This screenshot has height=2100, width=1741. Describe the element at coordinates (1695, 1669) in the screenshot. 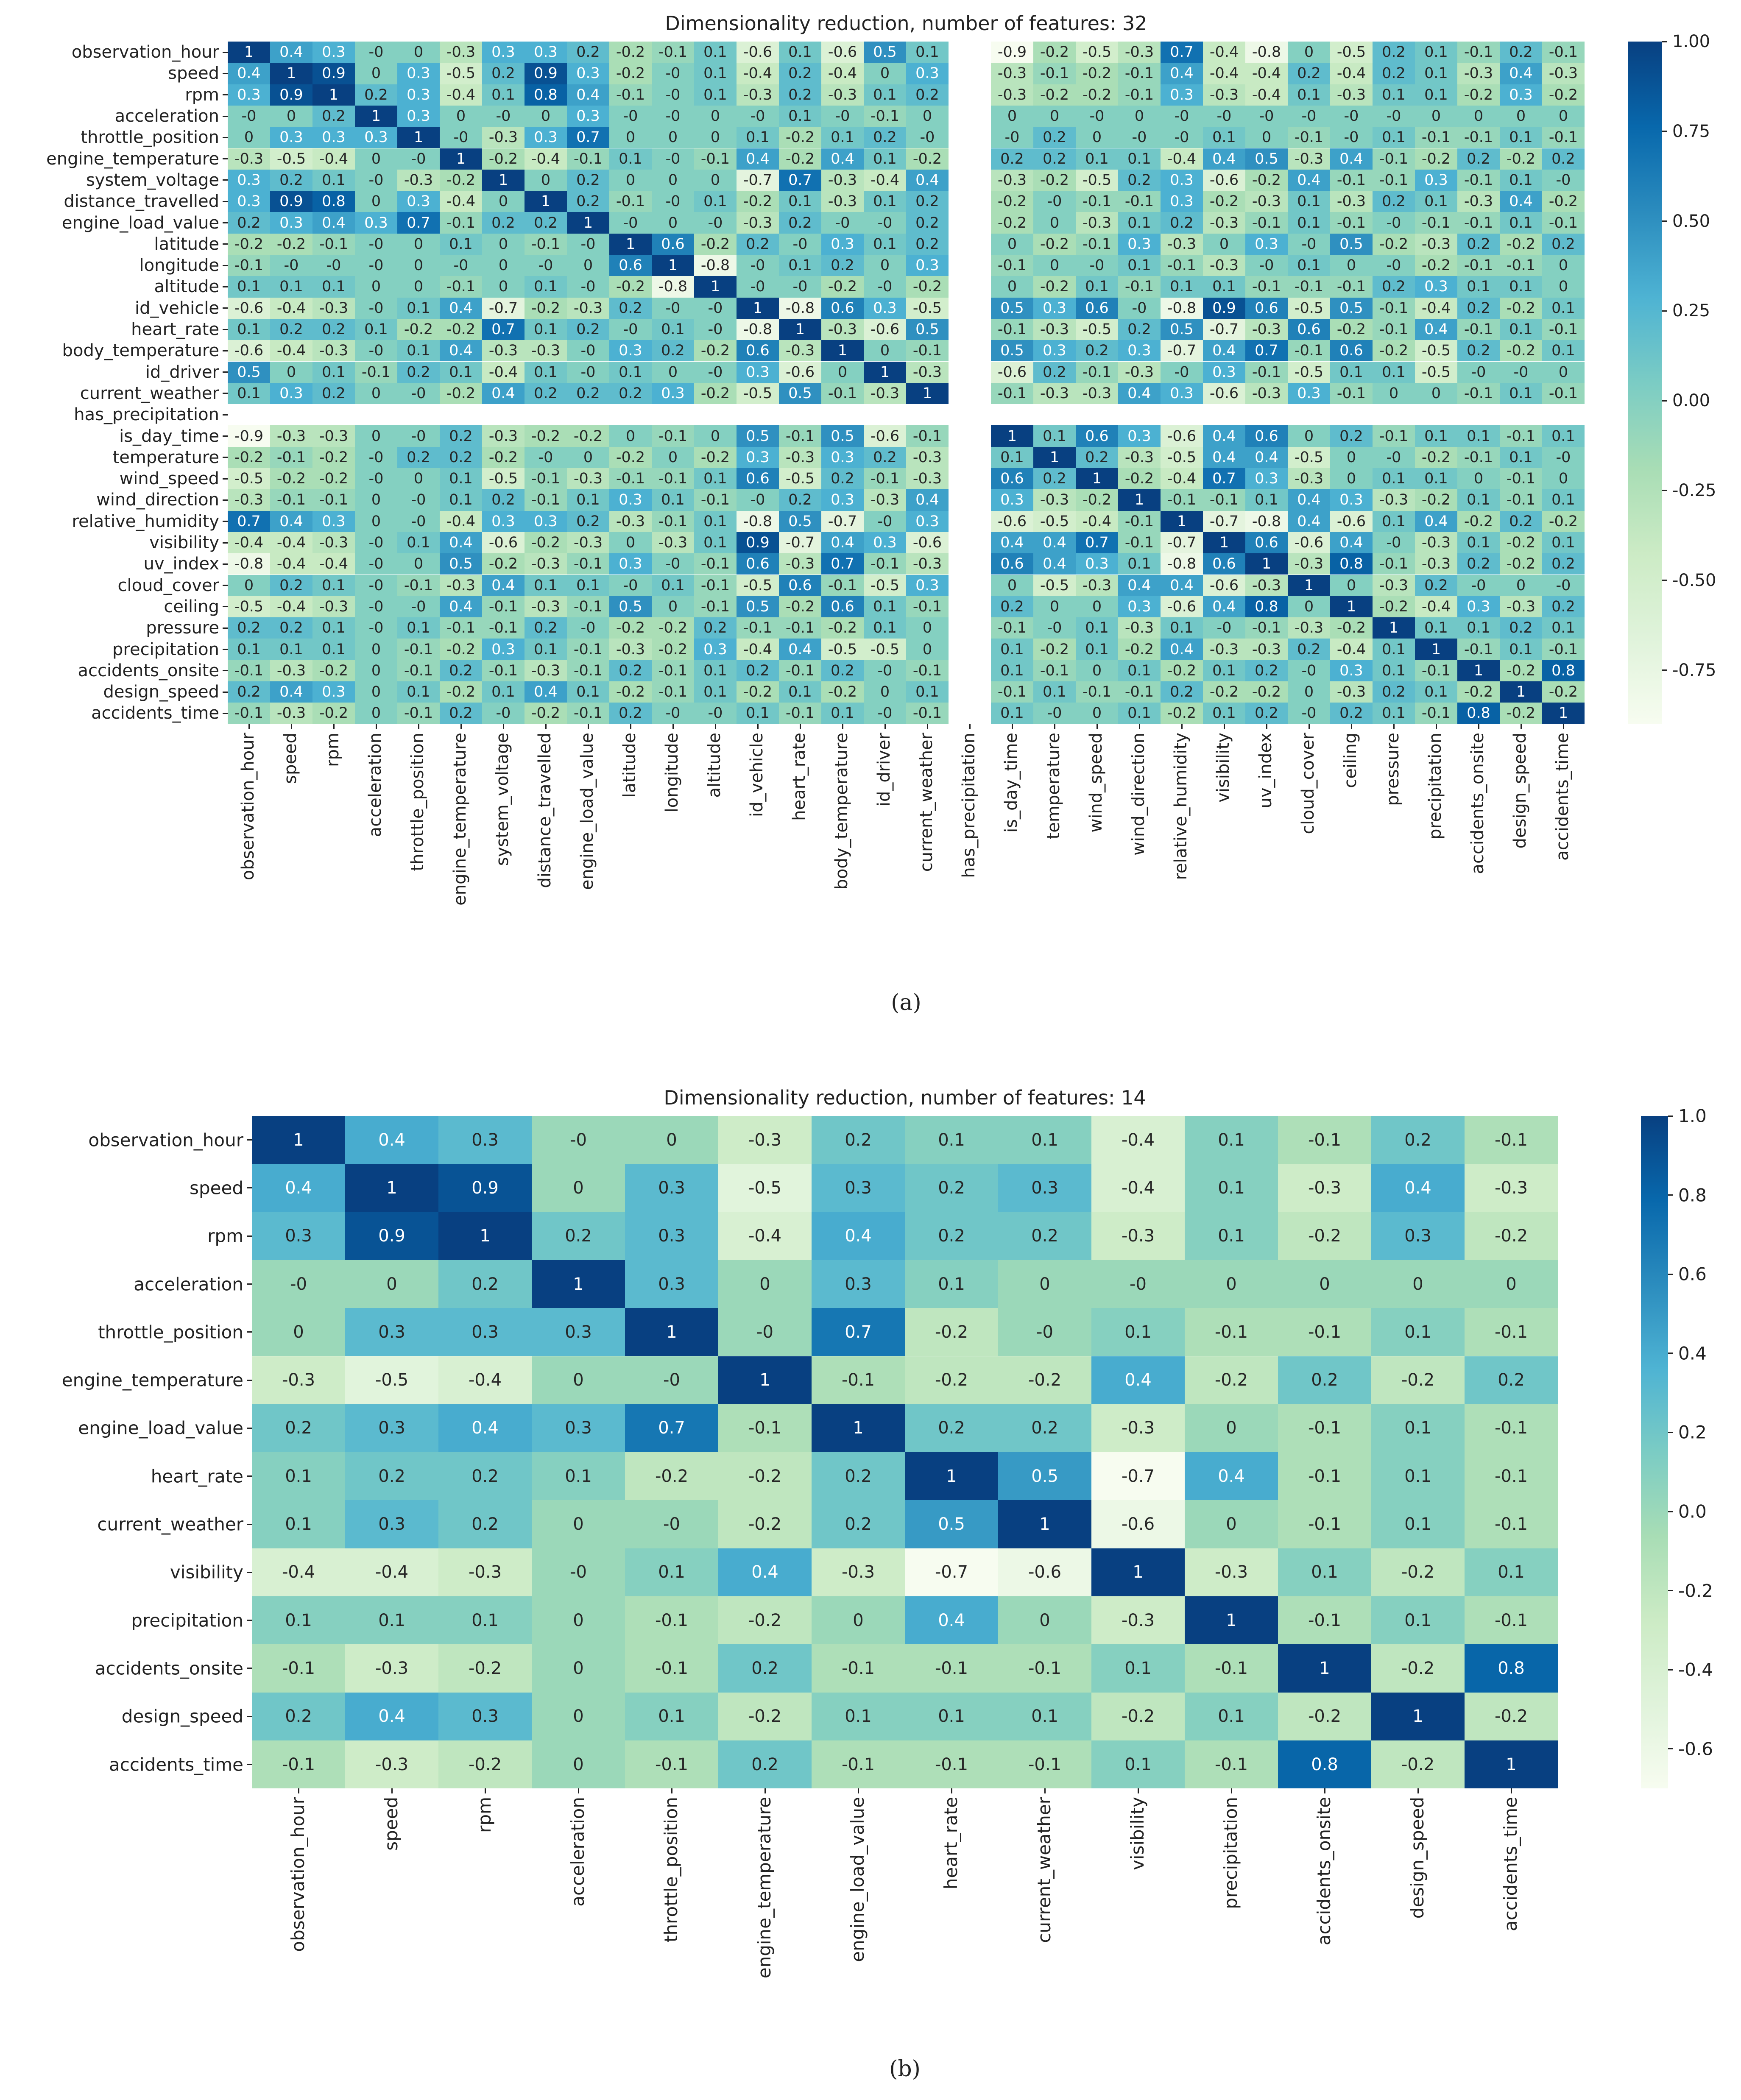

I see `colorbar-tick-label: -0.4` at that location.